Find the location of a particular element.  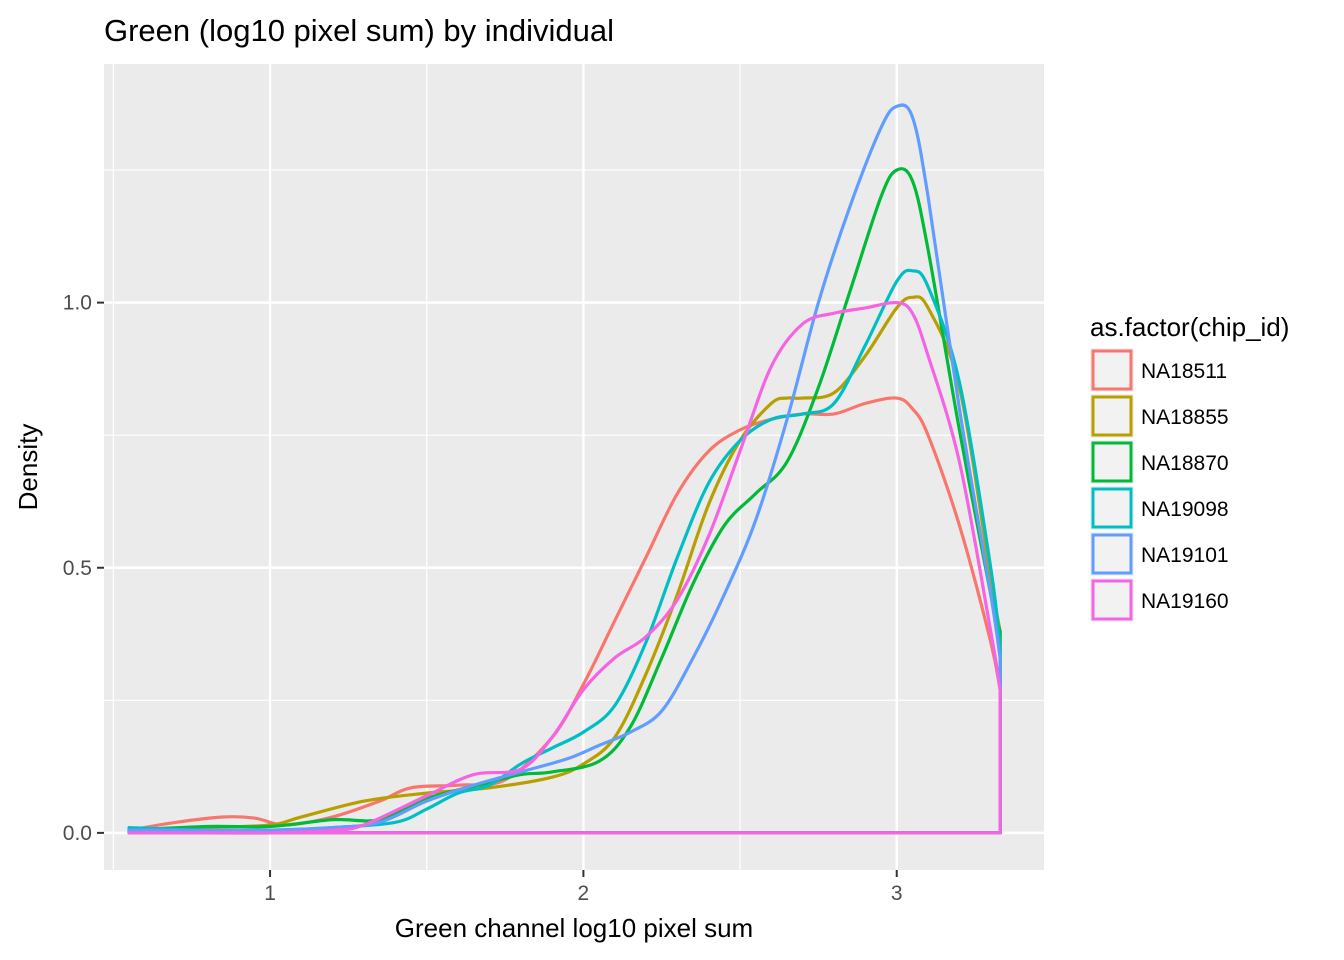

legend-key-NA19160 is located at coordinates (1112, 600).